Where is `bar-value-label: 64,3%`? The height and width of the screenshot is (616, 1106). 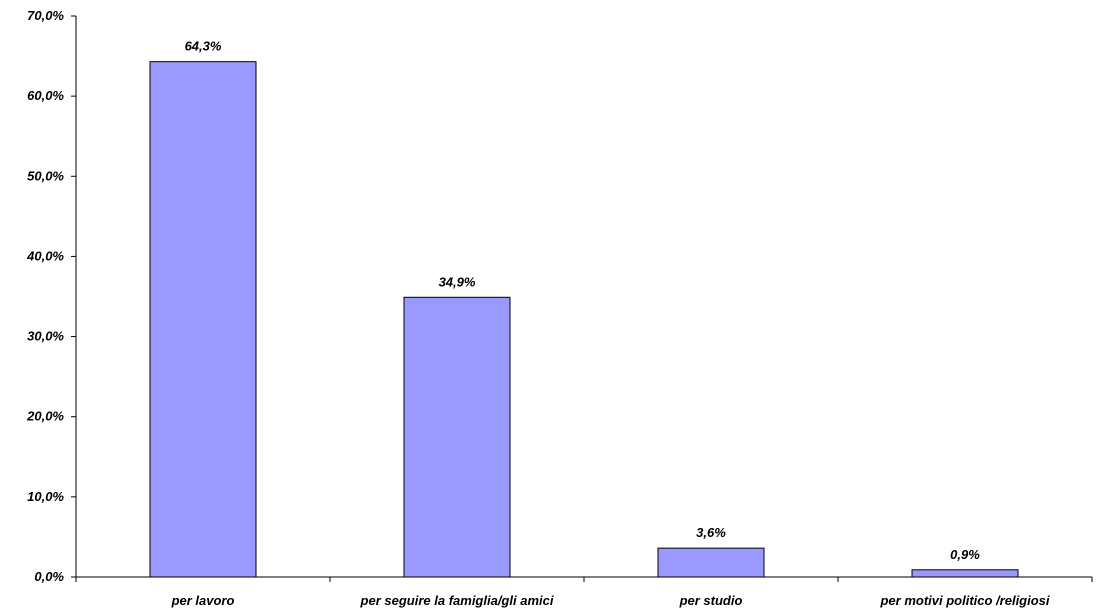
bar-value-label: 64,3% is located at coordinates (203, 46).